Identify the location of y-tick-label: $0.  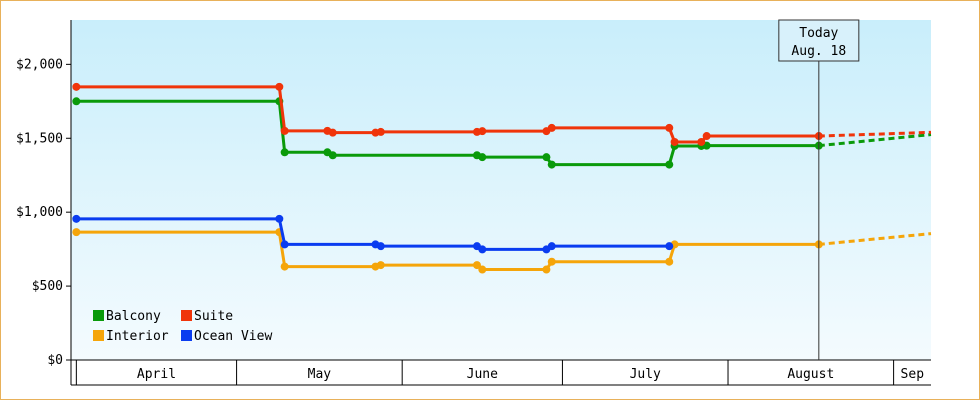
(55, 360).